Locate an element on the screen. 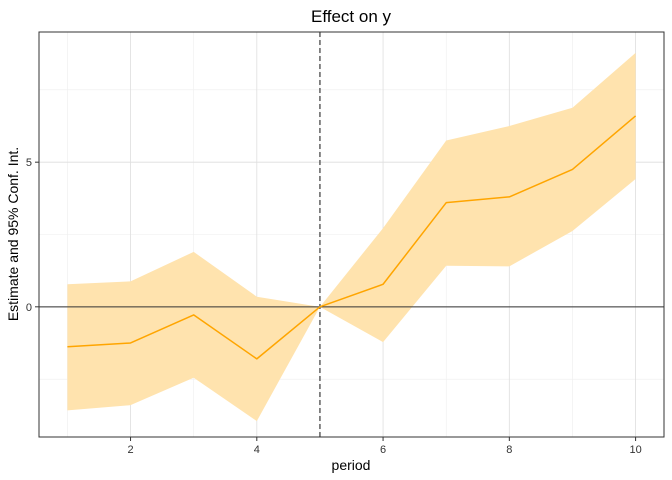  x-tick-label: 2 is located at coordinates (130, 450).